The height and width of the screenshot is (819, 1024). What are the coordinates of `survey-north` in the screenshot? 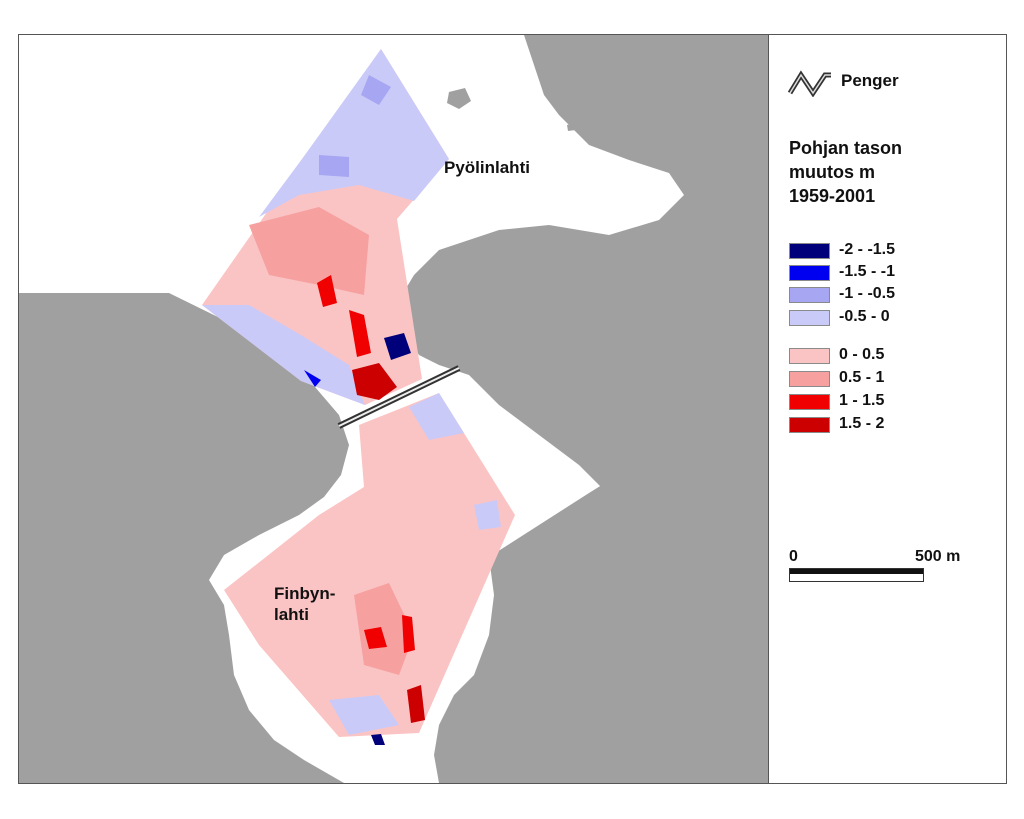 It's located at (325, 227).